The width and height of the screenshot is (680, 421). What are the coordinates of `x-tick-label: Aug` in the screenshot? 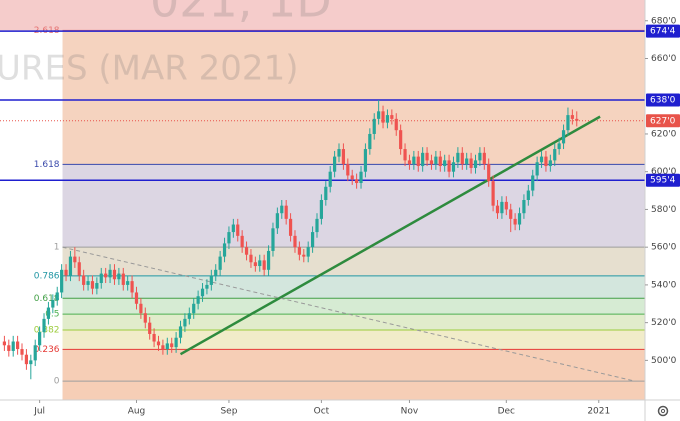 It's located at (137, 412).